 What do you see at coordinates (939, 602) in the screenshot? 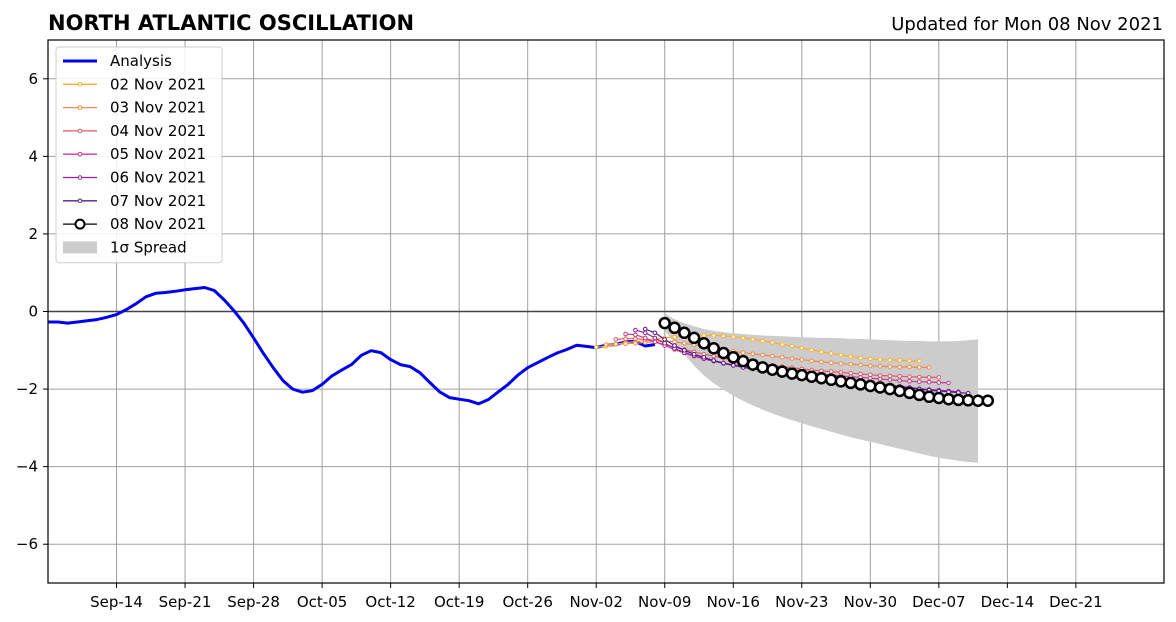
I see `x-tick-label: Dec-07` at bounding box center [939, 602].